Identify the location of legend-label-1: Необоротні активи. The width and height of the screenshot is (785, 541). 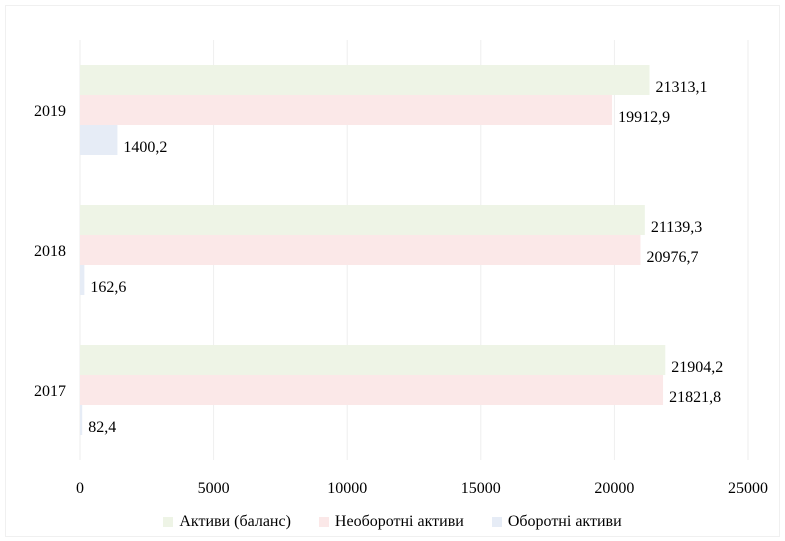
(399, 521).